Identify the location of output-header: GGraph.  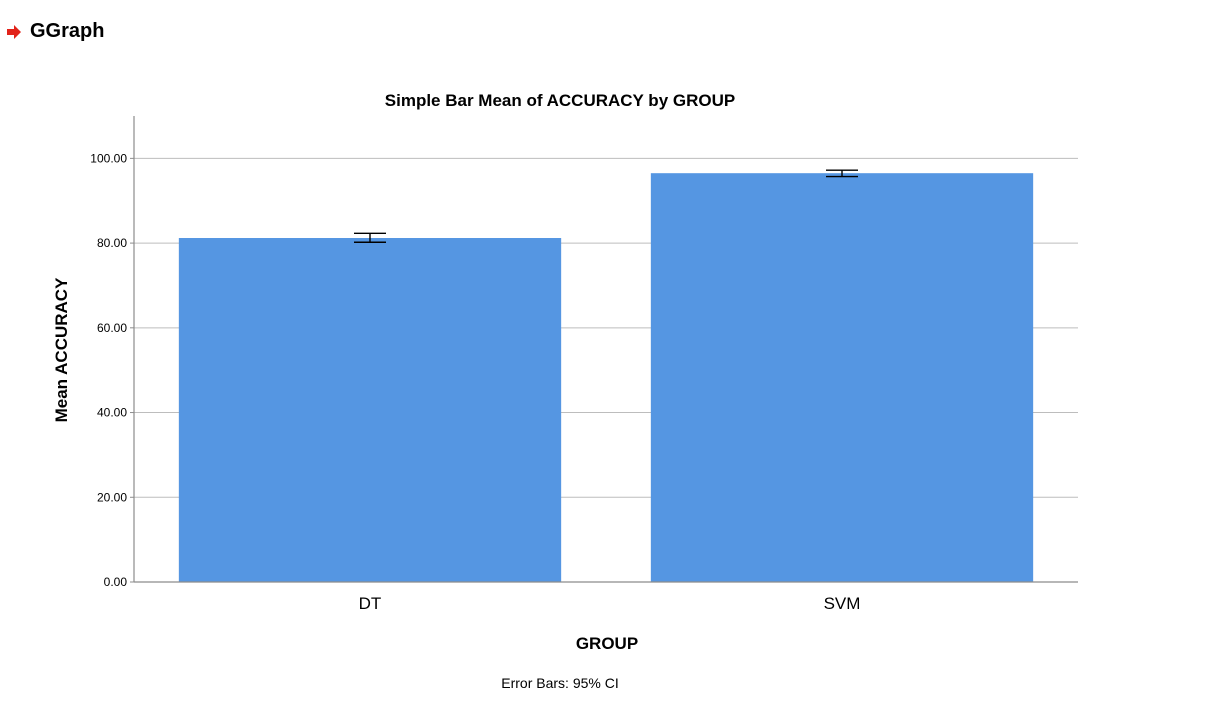
(55, 31).